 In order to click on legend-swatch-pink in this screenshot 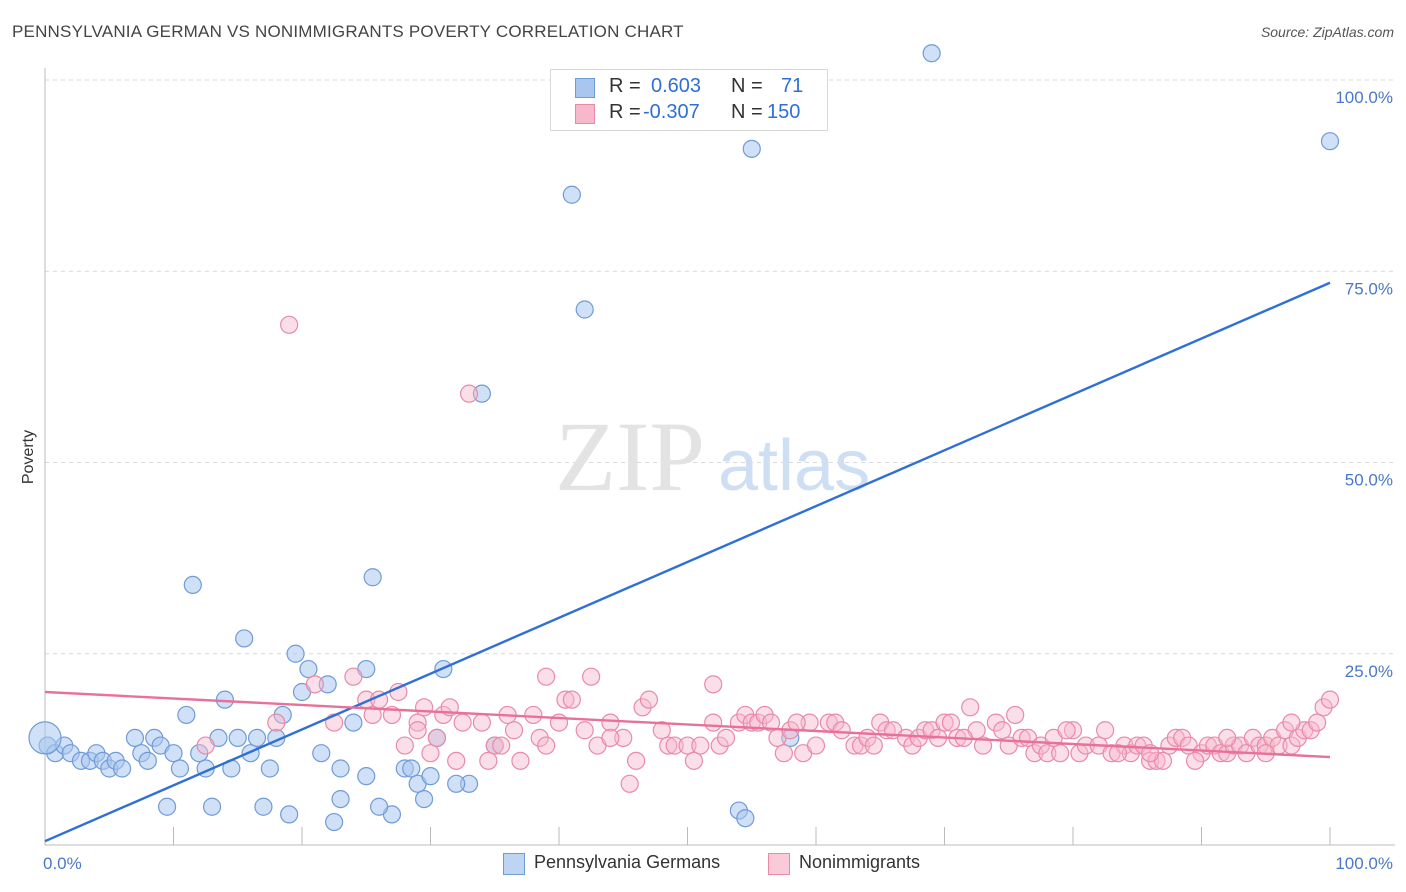, I will do `click(585, 114)`.